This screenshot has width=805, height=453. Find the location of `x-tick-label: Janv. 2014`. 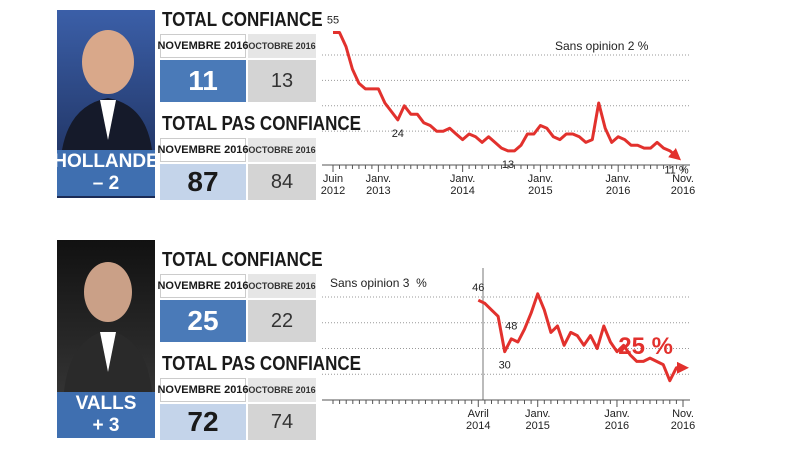

x-tick-label: Janv. 2014 is located at coordinates (462, 185).